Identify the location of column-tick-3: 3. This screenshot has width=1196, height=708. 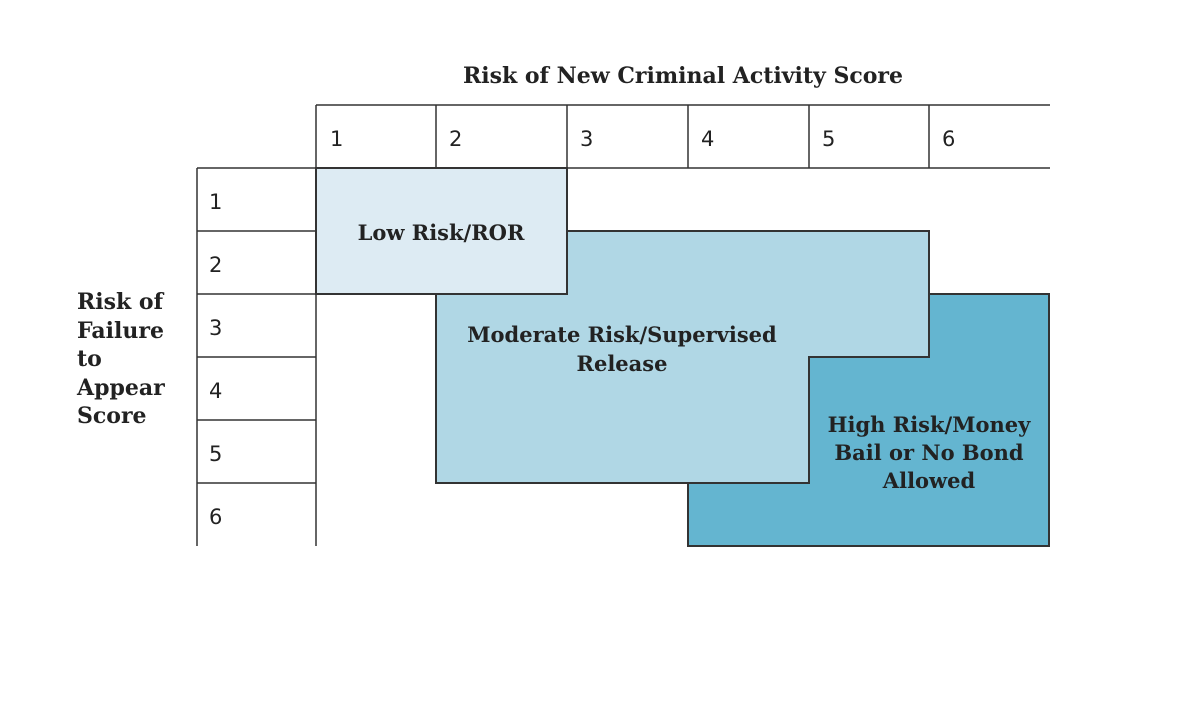
(586, 139).